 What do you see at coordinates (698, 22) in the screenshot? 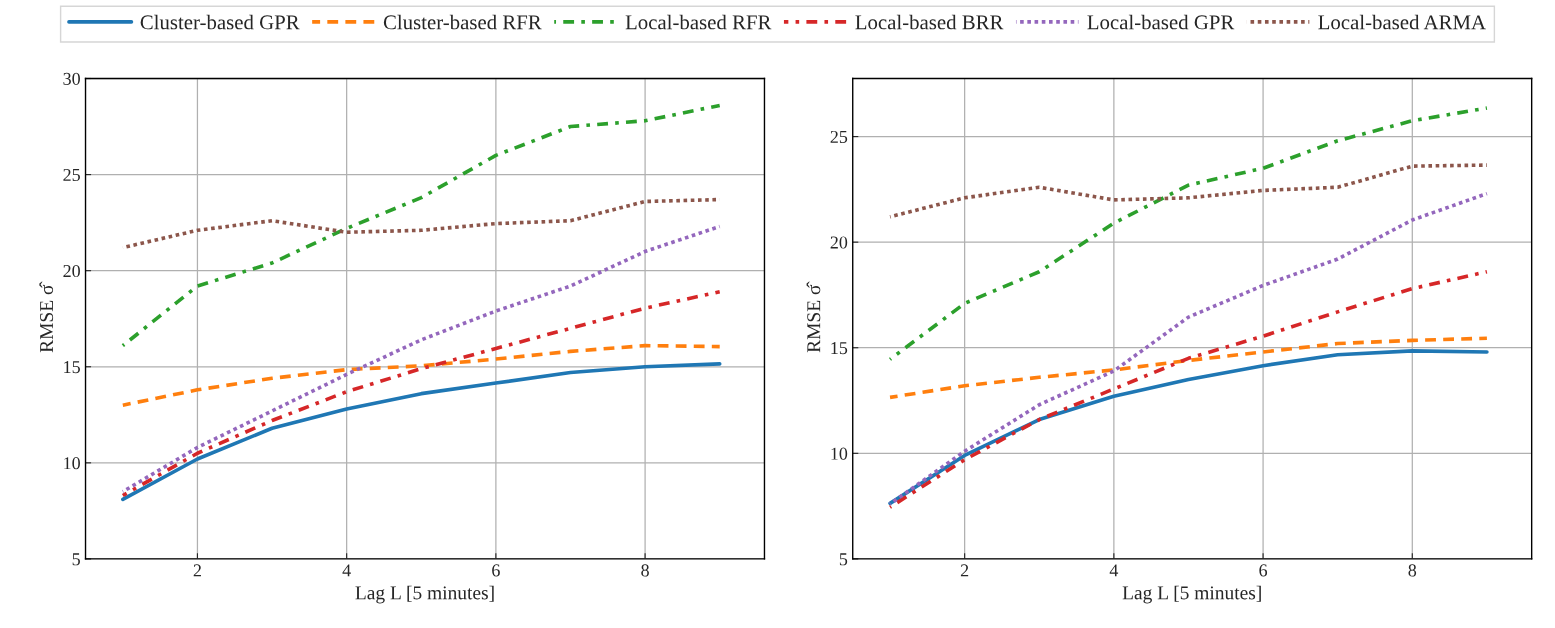
I see `legend-label: Local-based RFR` at bounding box center [698, 22].